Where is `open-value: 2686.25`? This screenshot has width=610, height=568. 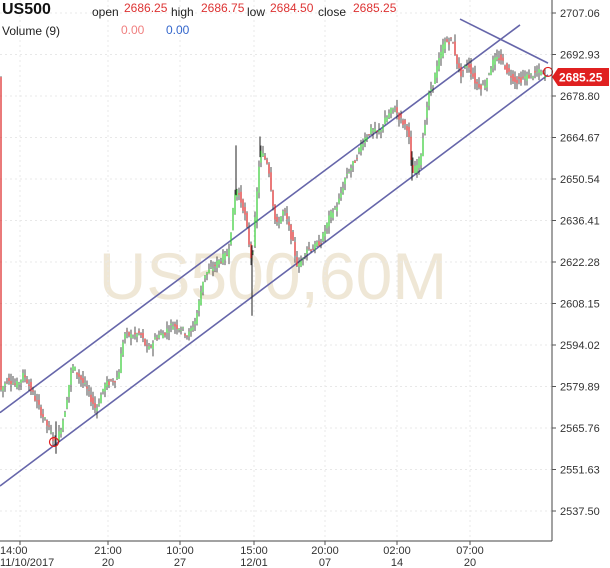
open-value: 2686.25 is located at coordinates (146, 8).